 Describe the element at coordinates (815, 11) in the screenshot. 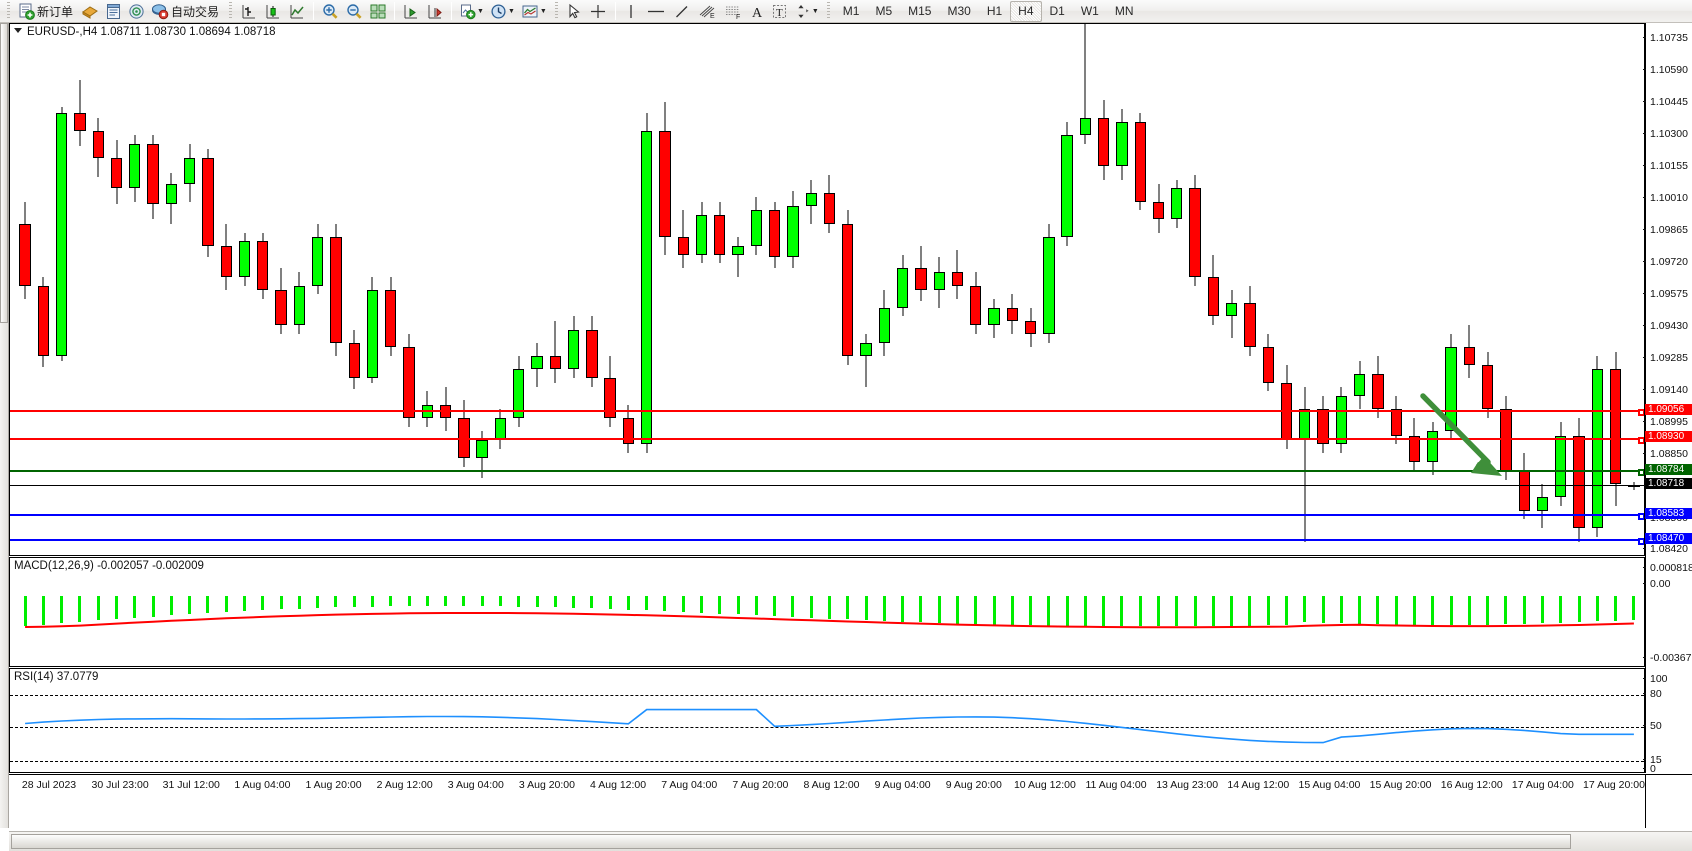

I see `arrows-dropdown-arrow: ▼` at that location.